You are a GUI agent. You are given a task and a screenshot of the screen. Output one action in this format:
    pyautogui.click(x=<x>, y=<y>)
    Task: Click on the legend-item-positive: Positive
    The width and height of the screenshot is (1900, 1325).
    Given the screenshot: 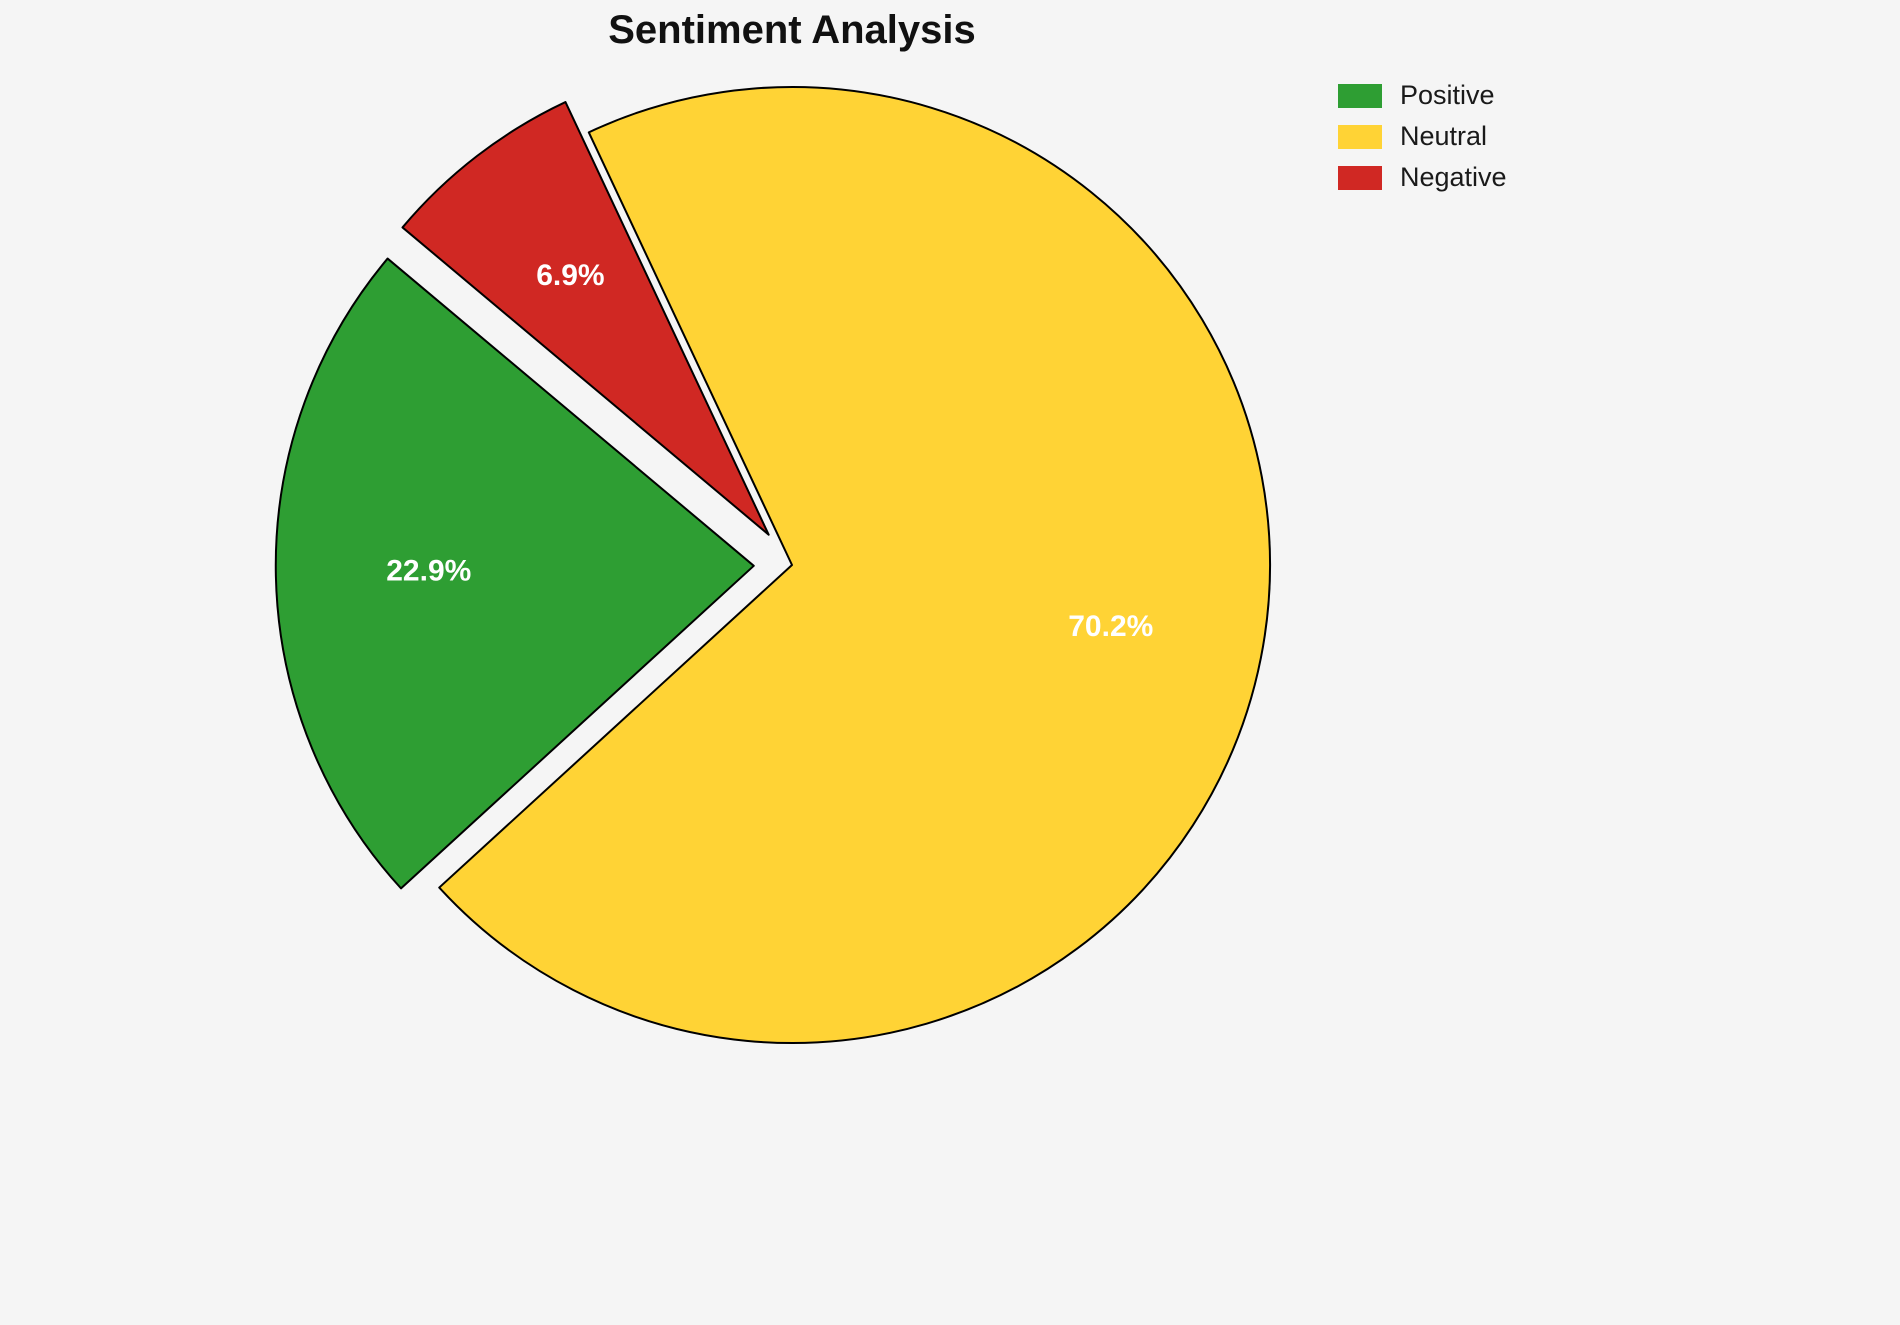 What is the action you would take?
    pyautogui.click(x=1422, y=95)
    